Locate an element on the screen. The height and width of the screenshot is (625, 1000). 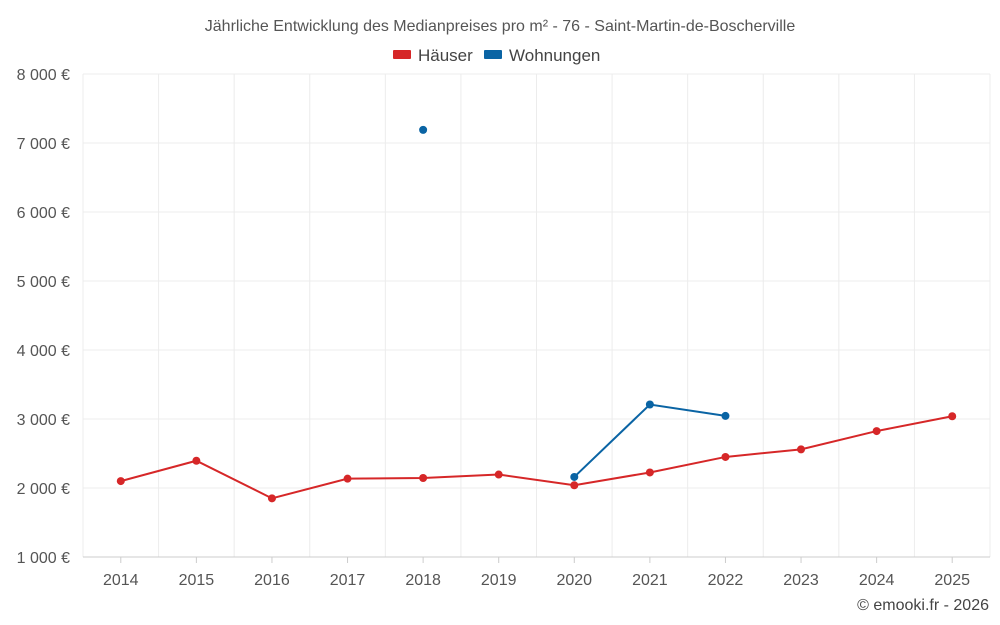
data-point-wohnungen-2022 is located at coordinates (725, 415).